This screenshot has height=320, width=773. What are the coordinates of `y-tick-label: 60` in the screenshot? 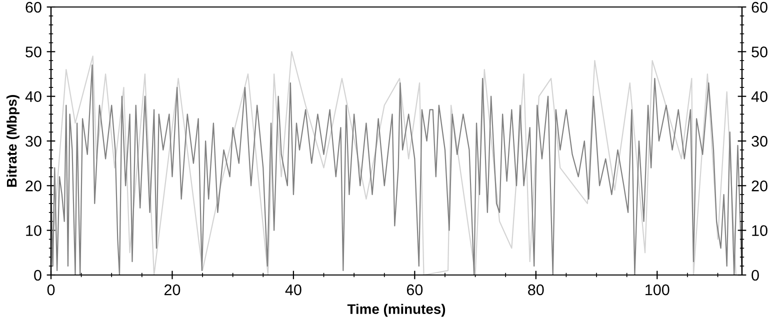 It's located at (34, 7).